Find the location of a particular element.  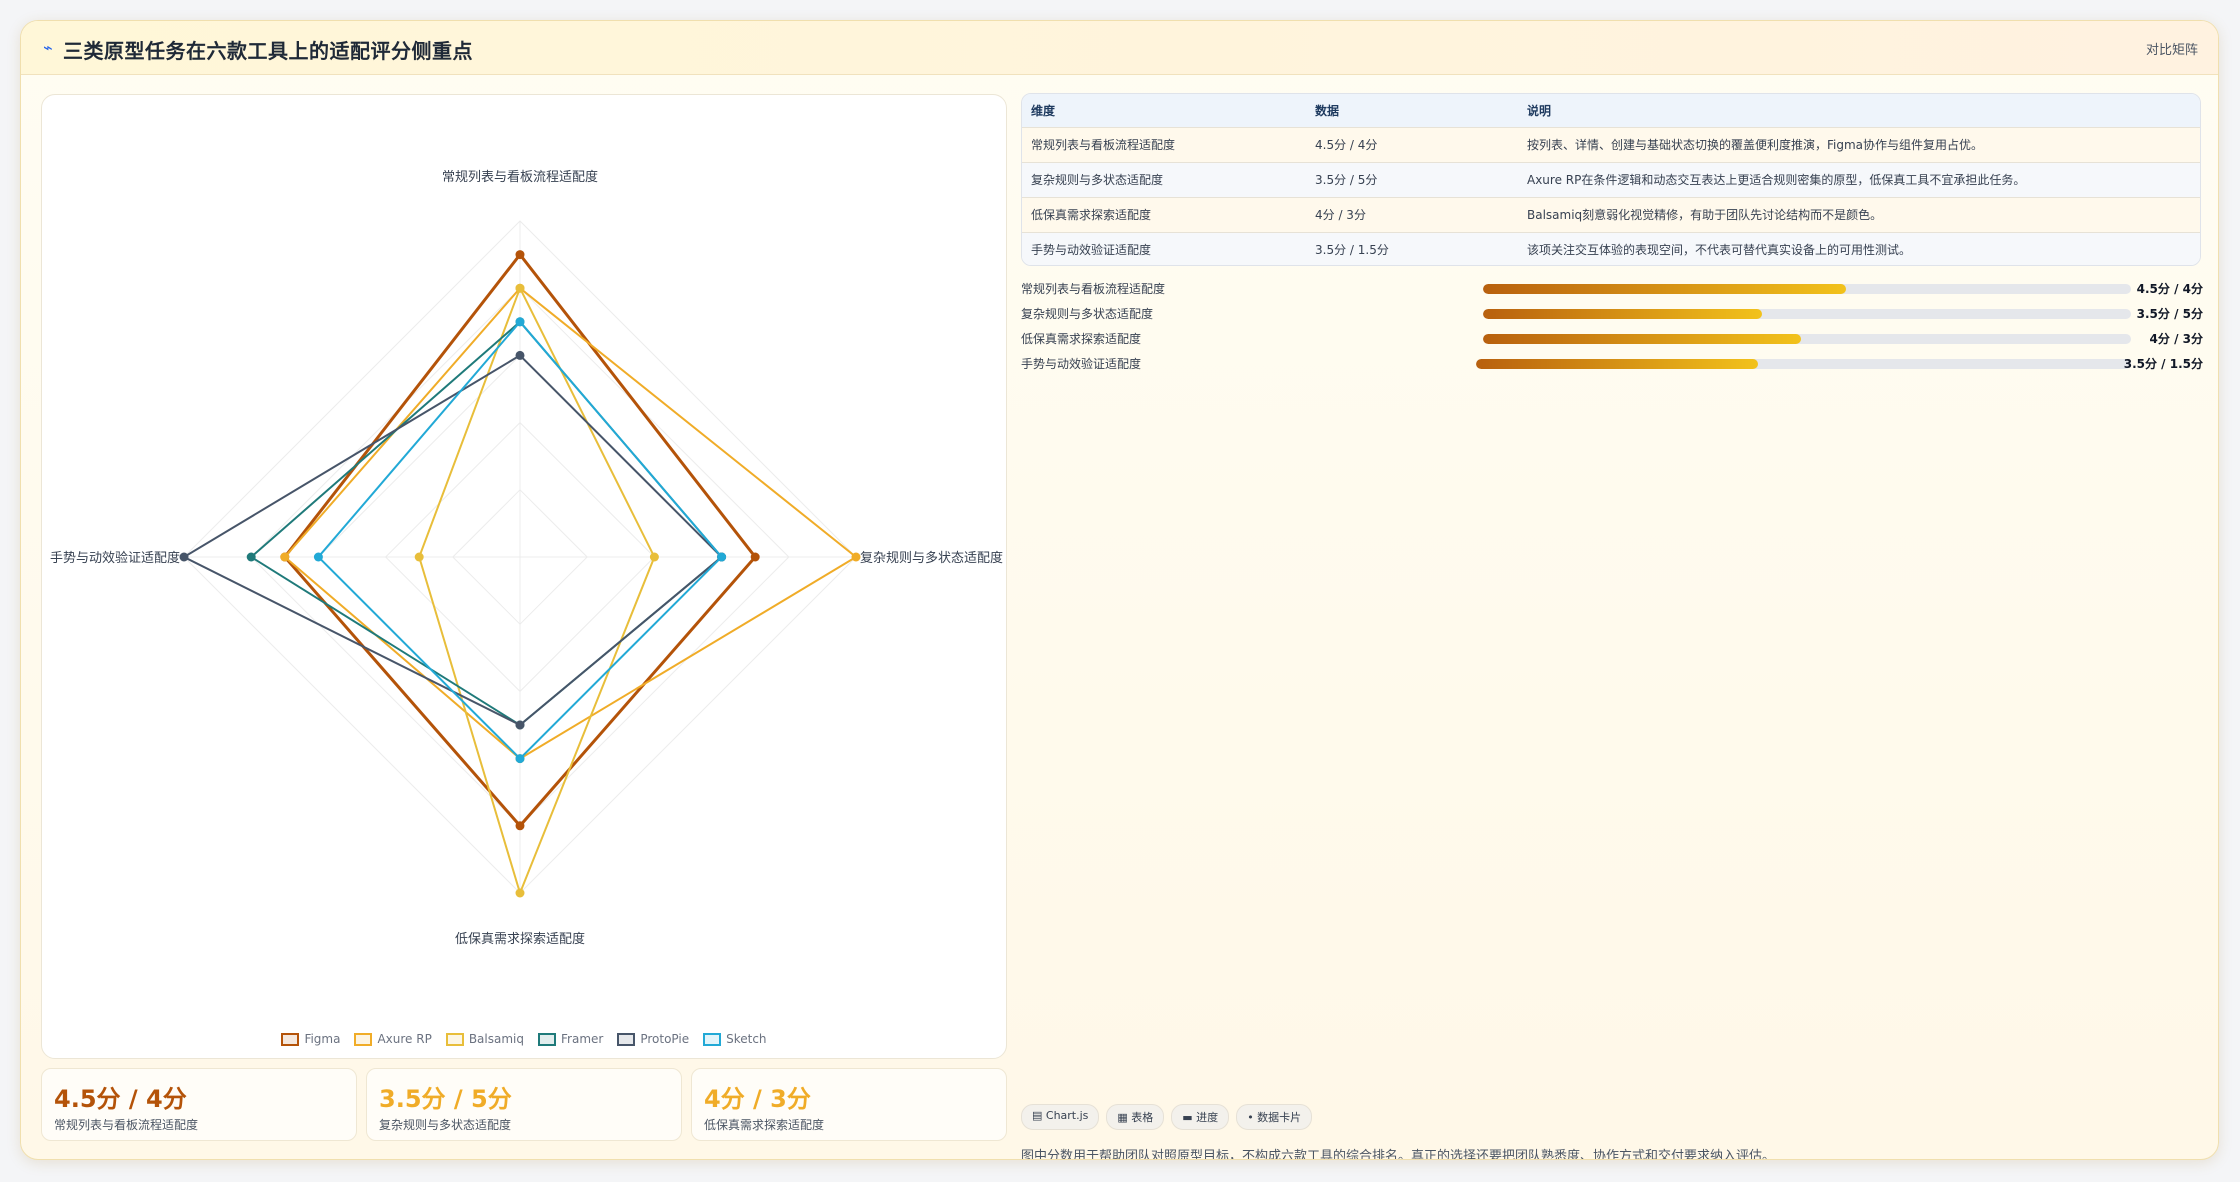

legend-label: Framer is located at coordinates (582, 1039).